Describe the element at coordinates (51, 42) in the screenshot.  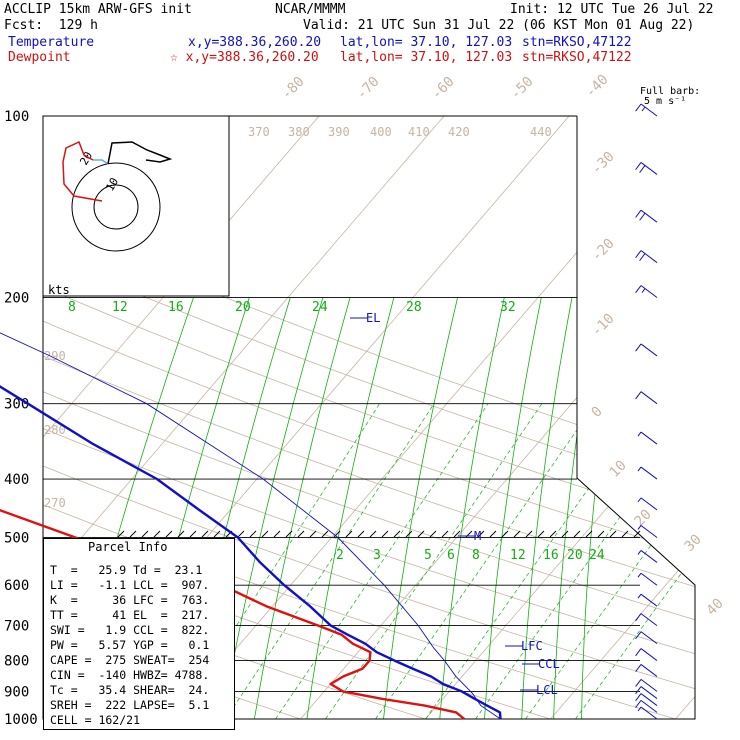
I see `temperature-legend: Temperature` at that location.